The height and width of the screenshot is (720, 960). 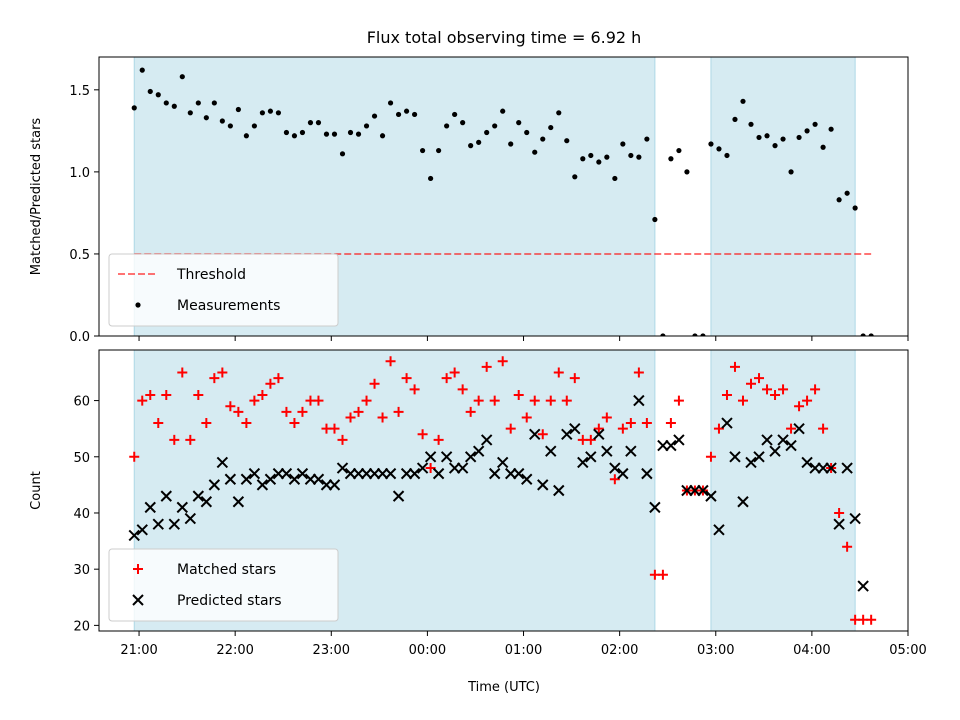 What do you see at coordinates (36, 197) in the screenshot?
I see `y-axis-label: Matched/Predicted stars` at bounding box center [36, 197].